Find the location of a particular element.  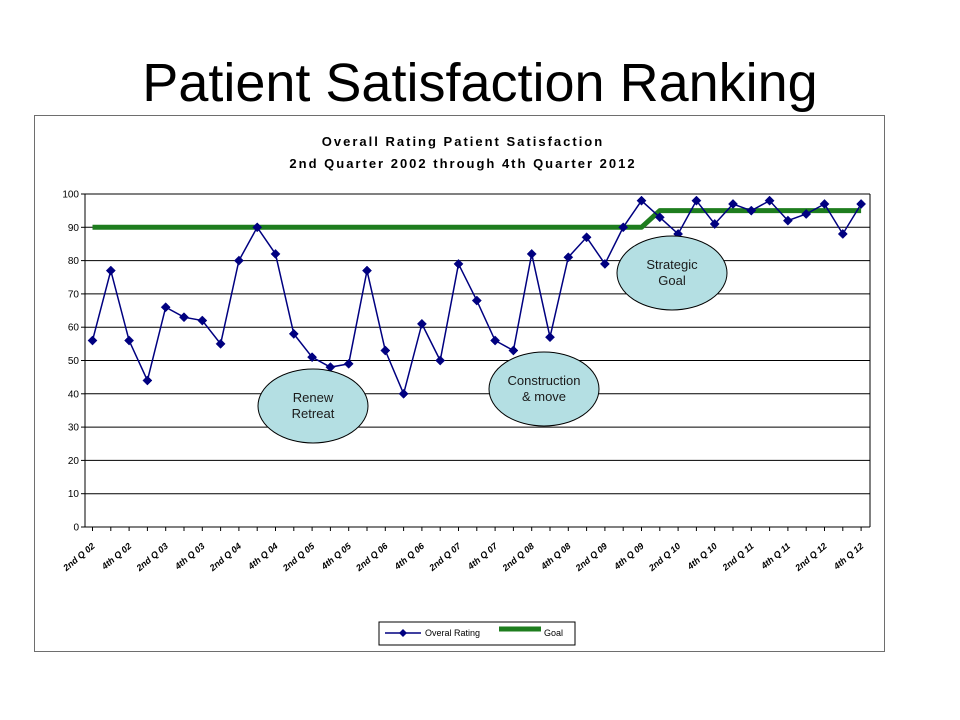

legend-goal-label: Goal is located at coordinates (553, 633).